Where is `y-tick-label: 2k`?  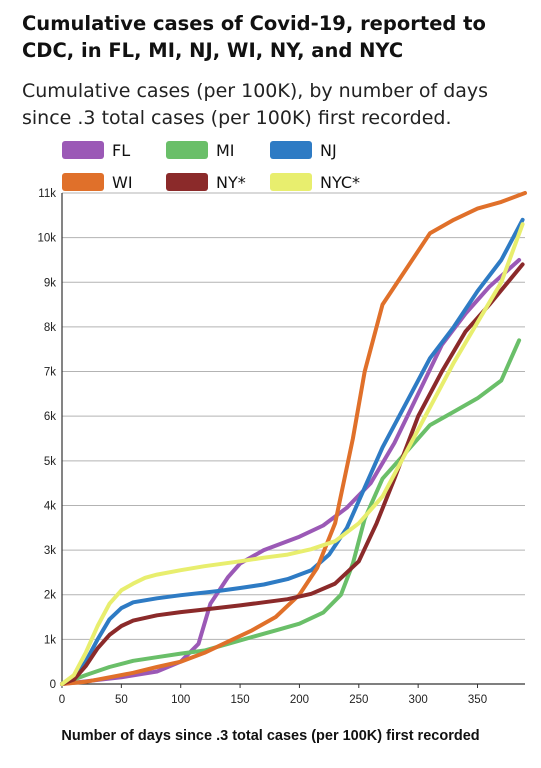 y-tick-label: 2k is located at coordinates (50, 596).